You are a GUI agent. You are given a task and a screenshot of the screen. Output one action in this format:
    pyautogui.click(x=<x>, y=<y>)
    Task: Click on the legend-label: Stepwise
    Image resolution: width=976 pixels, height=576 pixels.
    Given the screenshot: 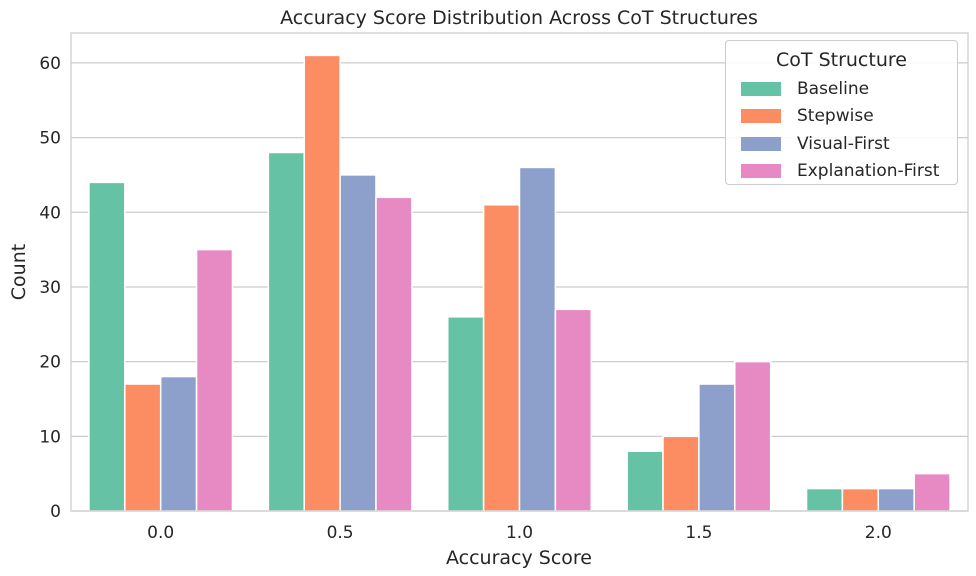 What is the action you would take?
    pyautogui.click(x=835, y=116)
    